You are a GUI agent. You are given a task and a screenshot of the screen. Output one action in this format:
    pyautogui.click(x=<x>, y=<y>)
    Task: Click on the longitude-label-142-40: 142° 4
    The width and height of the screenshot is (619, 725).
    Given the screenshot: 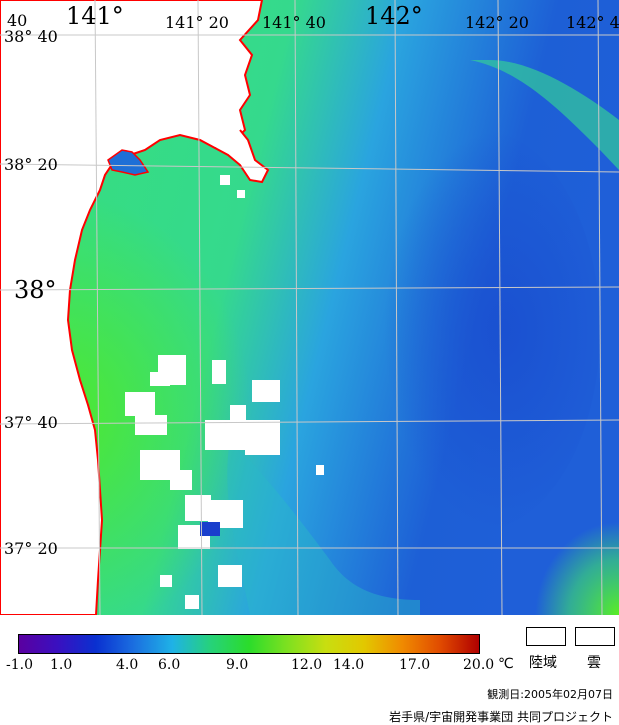 What is the action you would take?
    pyautogui.click(x=592, y=22)
    